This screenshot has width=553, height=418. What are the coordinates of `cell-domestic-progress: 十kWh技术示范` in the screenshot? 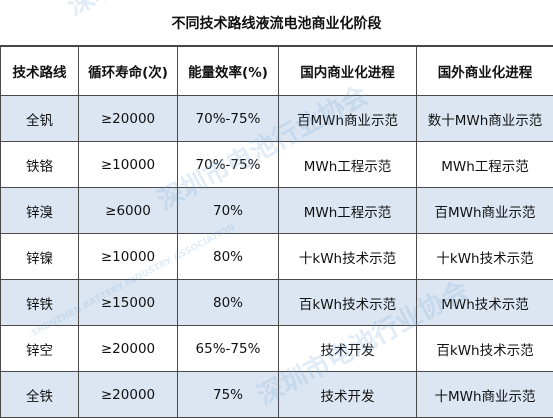 It's located at (348, 257).